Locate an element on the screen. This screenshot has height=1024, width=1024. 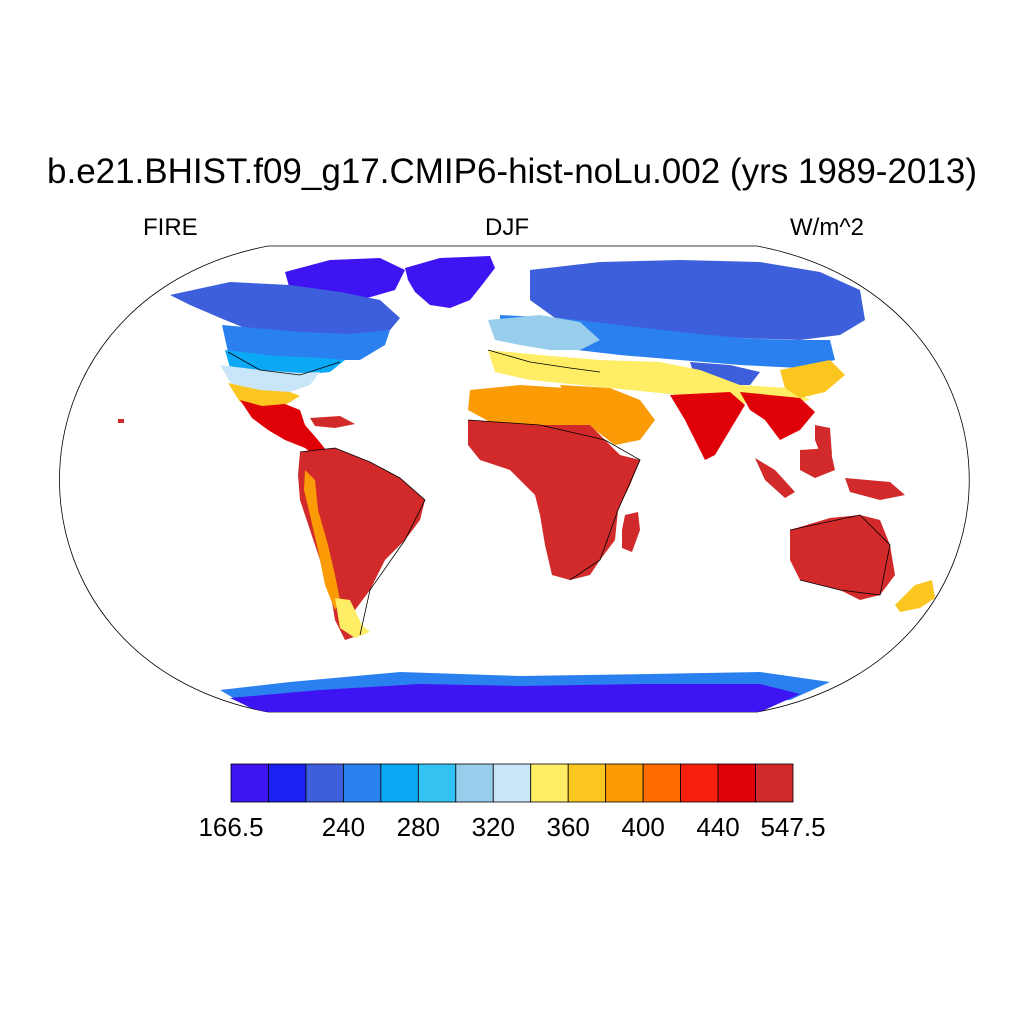
east-asia is located at coordinates (812, 379).